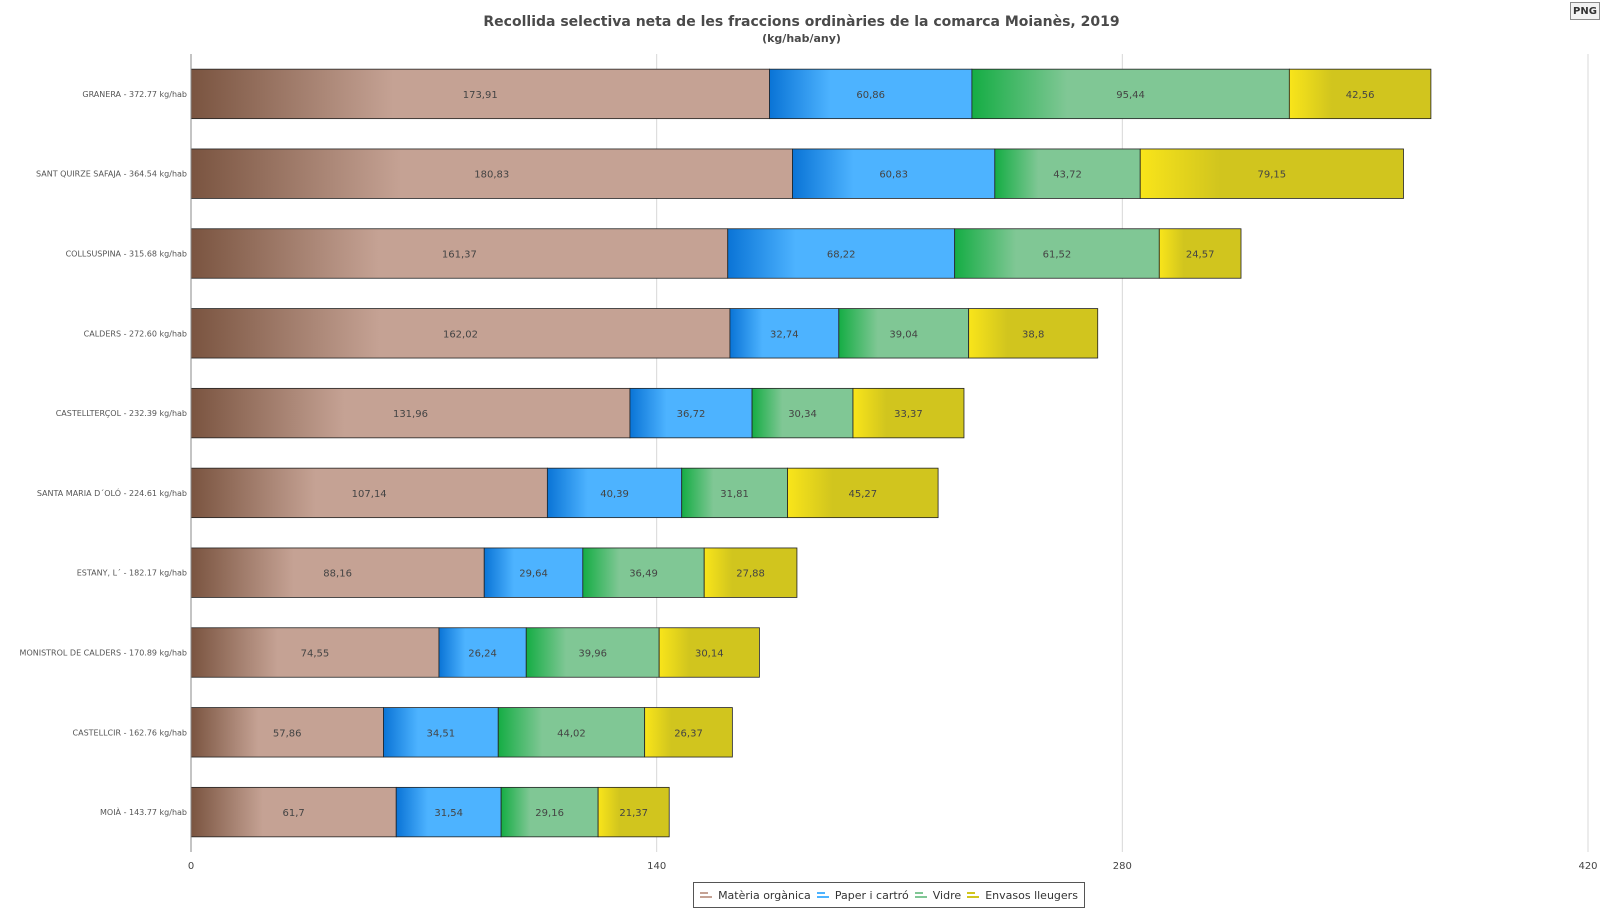 The height and width of the screenshot is (924, 1603). What do you see at coordinates (480, 95) in the screenshot?
I see `data-label: 173,91` at bounding box center [480, 95].